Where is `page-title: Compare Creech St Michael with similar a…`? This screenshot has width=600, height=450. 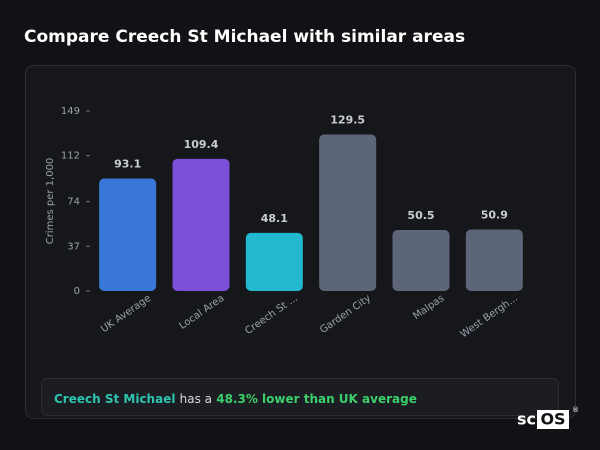 page-title: Compare Creech St Michael with similar a… is located at coordinates (244, 37).